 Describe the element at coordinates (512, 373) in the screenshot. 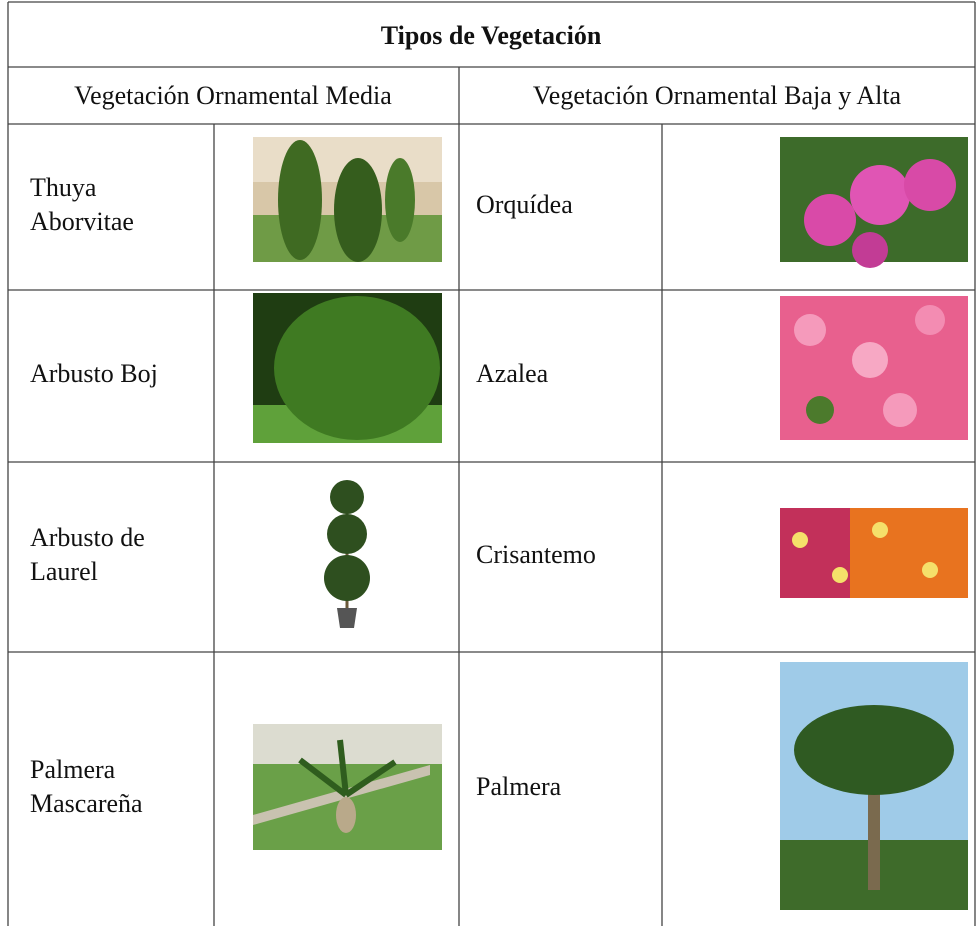

I see `cell-text: Azalea` at that location.